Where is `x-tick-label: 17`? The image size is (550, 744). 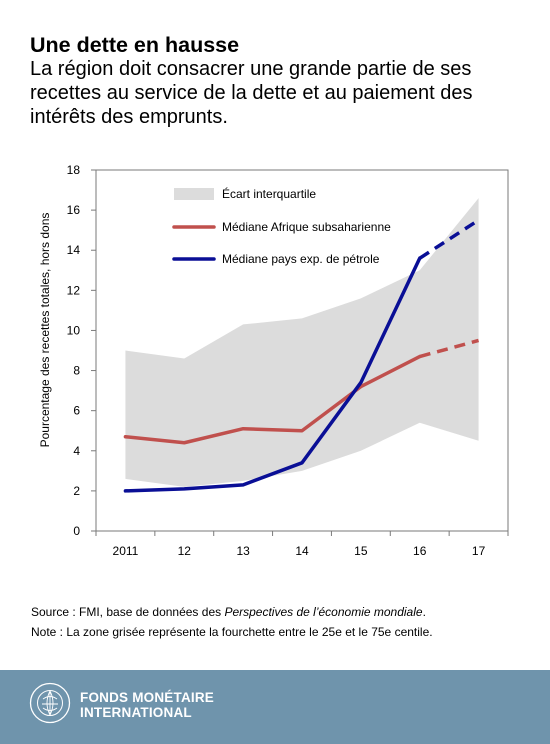
x-tick-label: 17 is located at coordinates (479, 551).